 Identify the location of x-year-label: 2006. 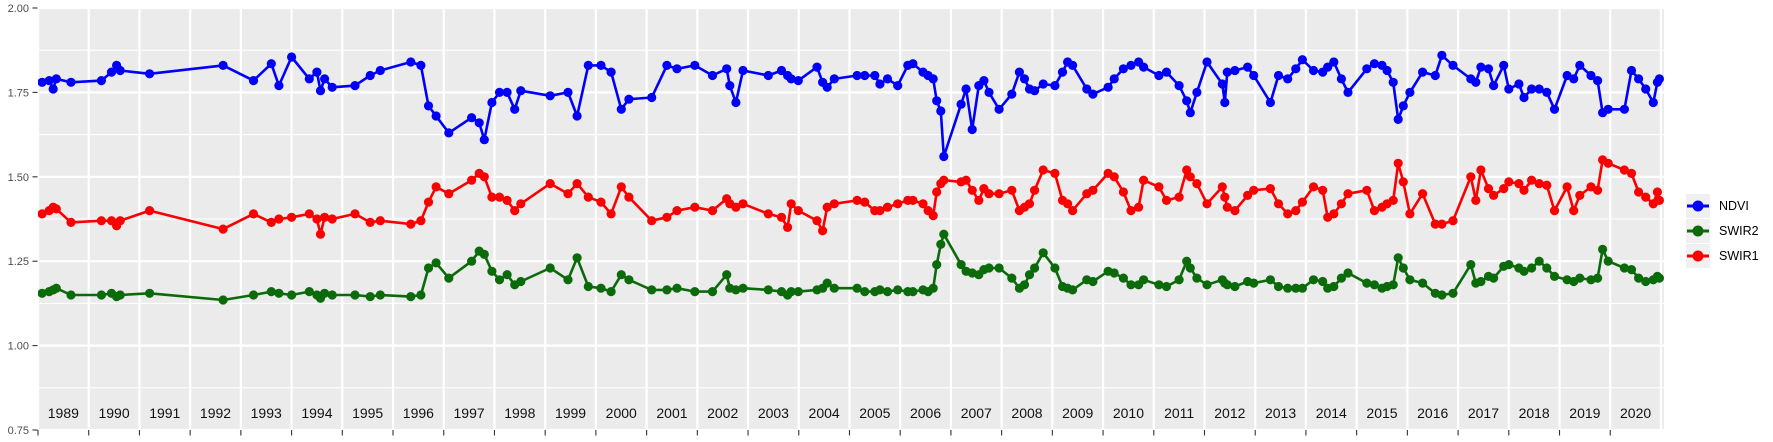
(925, 413).